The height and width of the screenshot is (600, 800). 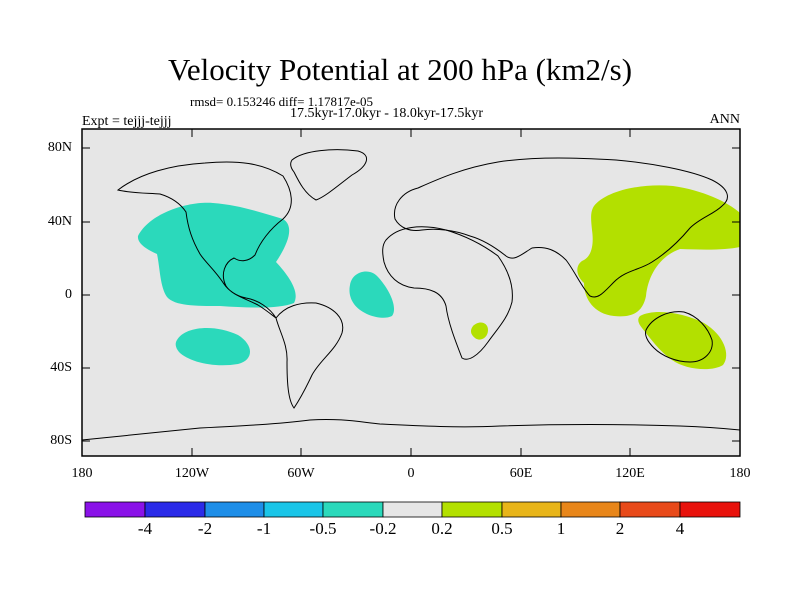 I want to click on coast-antarctica, so click(x=411, y=429).